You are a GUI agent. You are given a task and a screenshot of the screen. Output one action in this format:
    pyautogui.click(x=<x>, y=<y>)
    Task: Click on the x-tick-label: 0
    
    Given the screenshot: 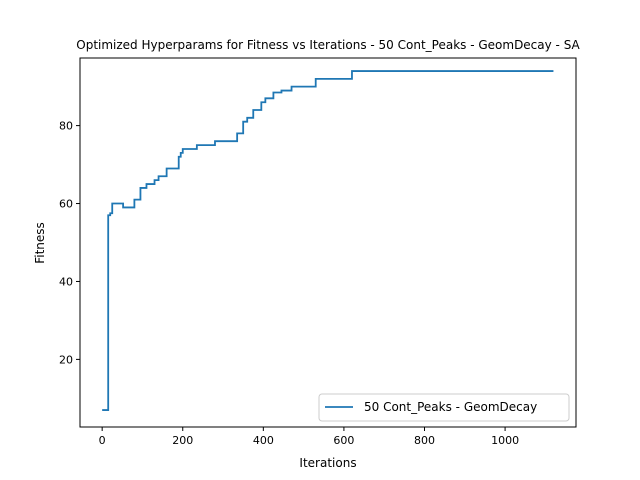 What is the action you would take?
    pyautogui.click(x=102, y=440)
    